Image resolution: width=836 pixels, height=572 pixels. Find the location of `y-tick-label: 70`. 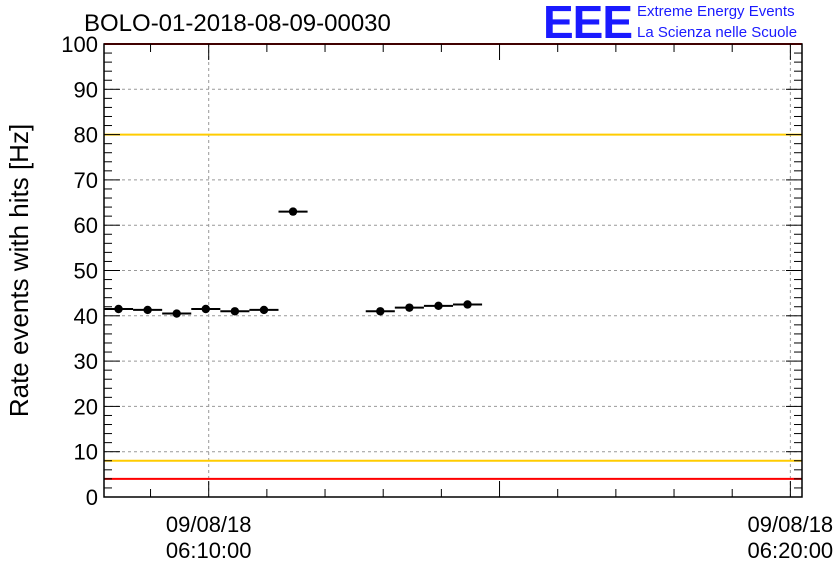

y-tick-label: 70 is located at coordinates (86, 180).